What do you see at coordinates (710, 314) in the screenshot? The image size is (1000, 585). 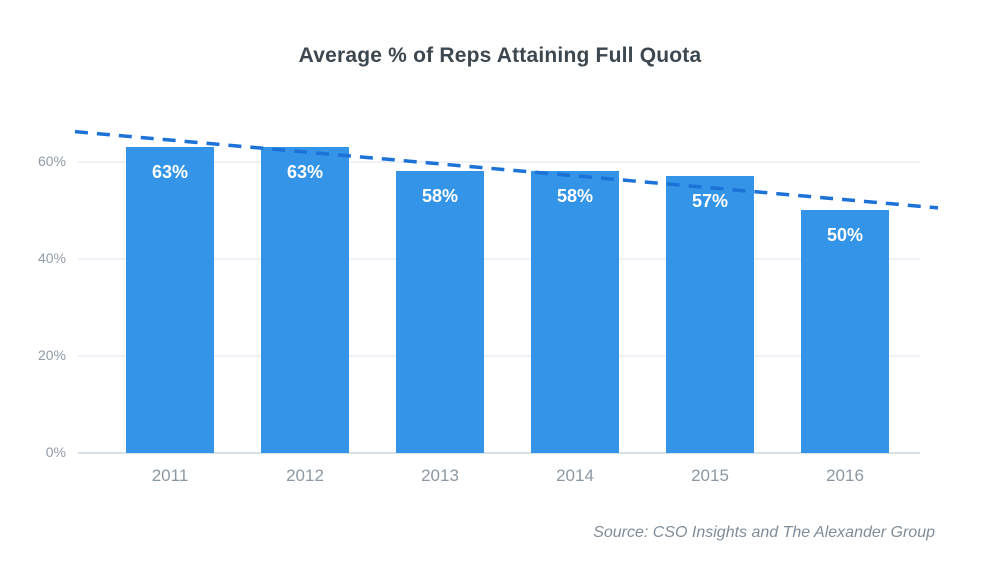 I see `bar-2015: 57%` at bounding box center [710, 314].